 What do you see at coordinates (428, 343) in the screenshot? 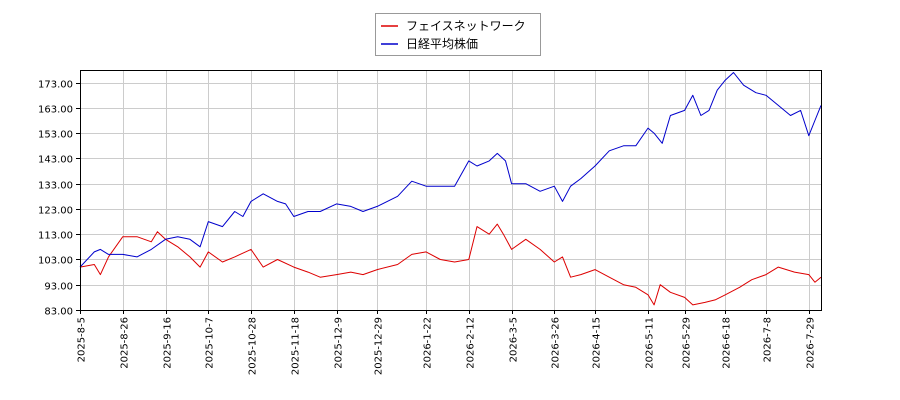
I see `x-tick-label: 2026-1-22` at bounding box center [428, 343].